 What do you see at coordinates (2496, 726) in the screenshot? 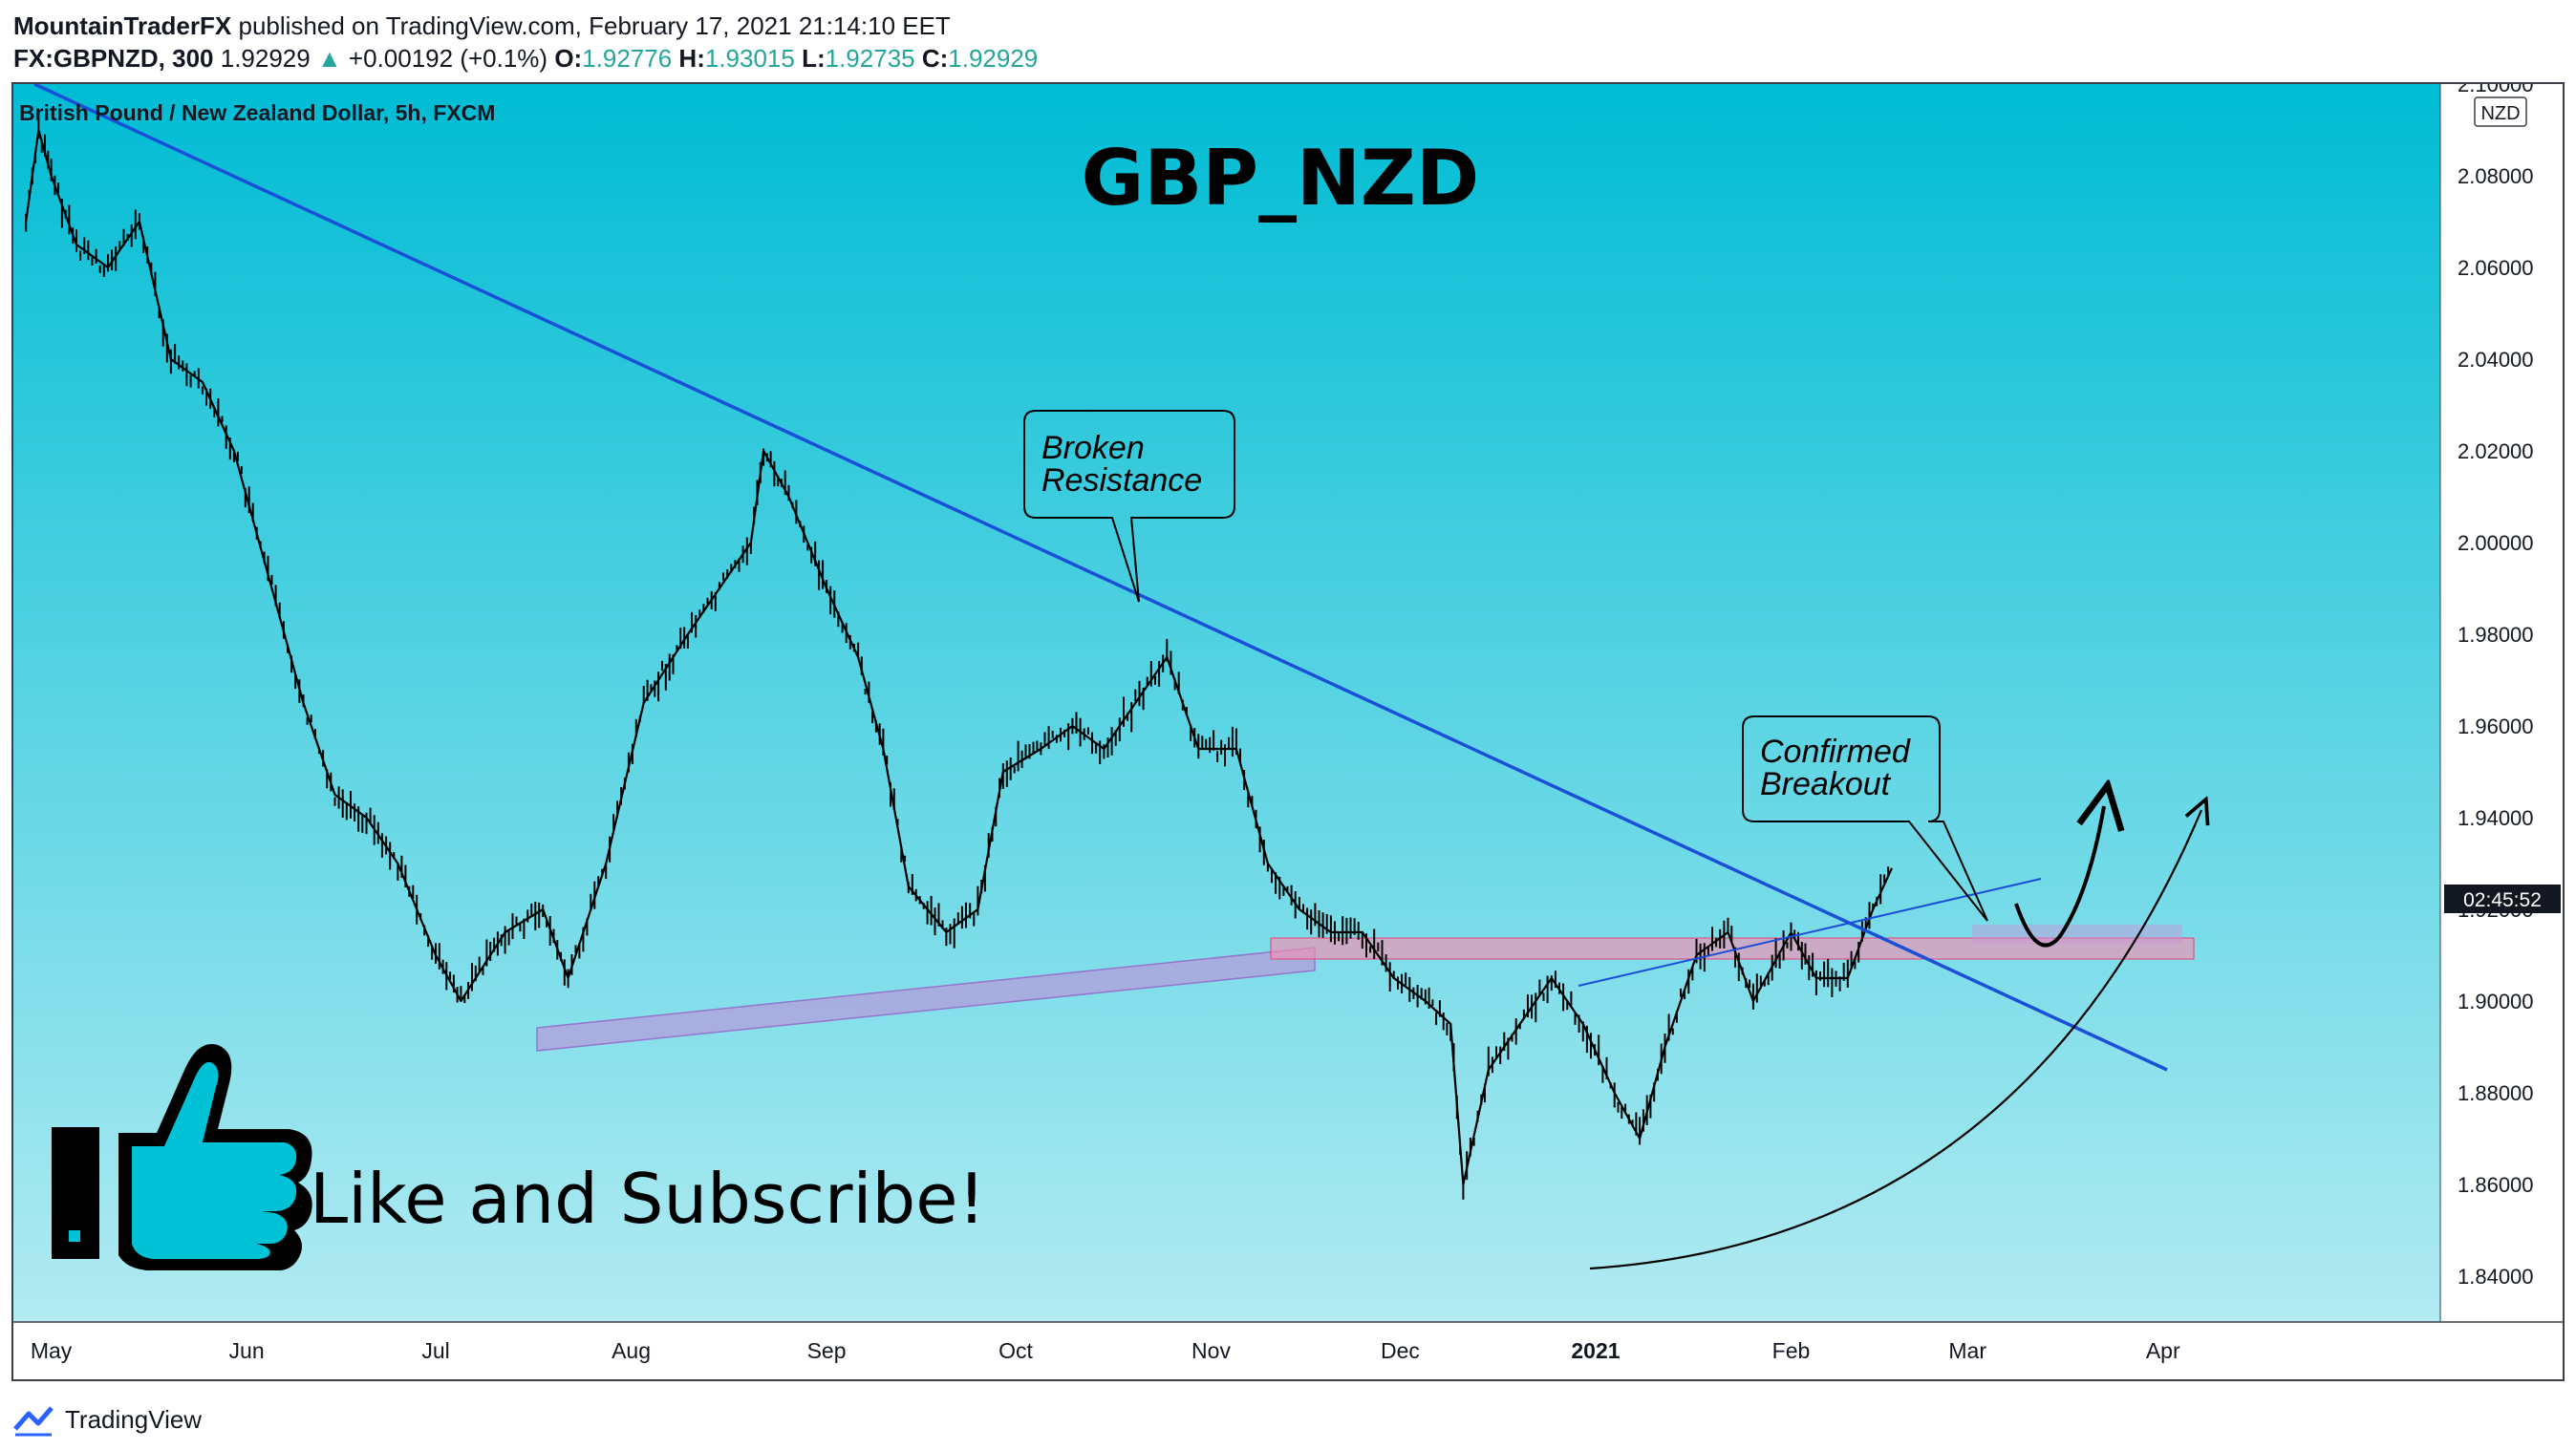
I see `price-tick-label: 1.96000` at bounding box center [2496, 726].